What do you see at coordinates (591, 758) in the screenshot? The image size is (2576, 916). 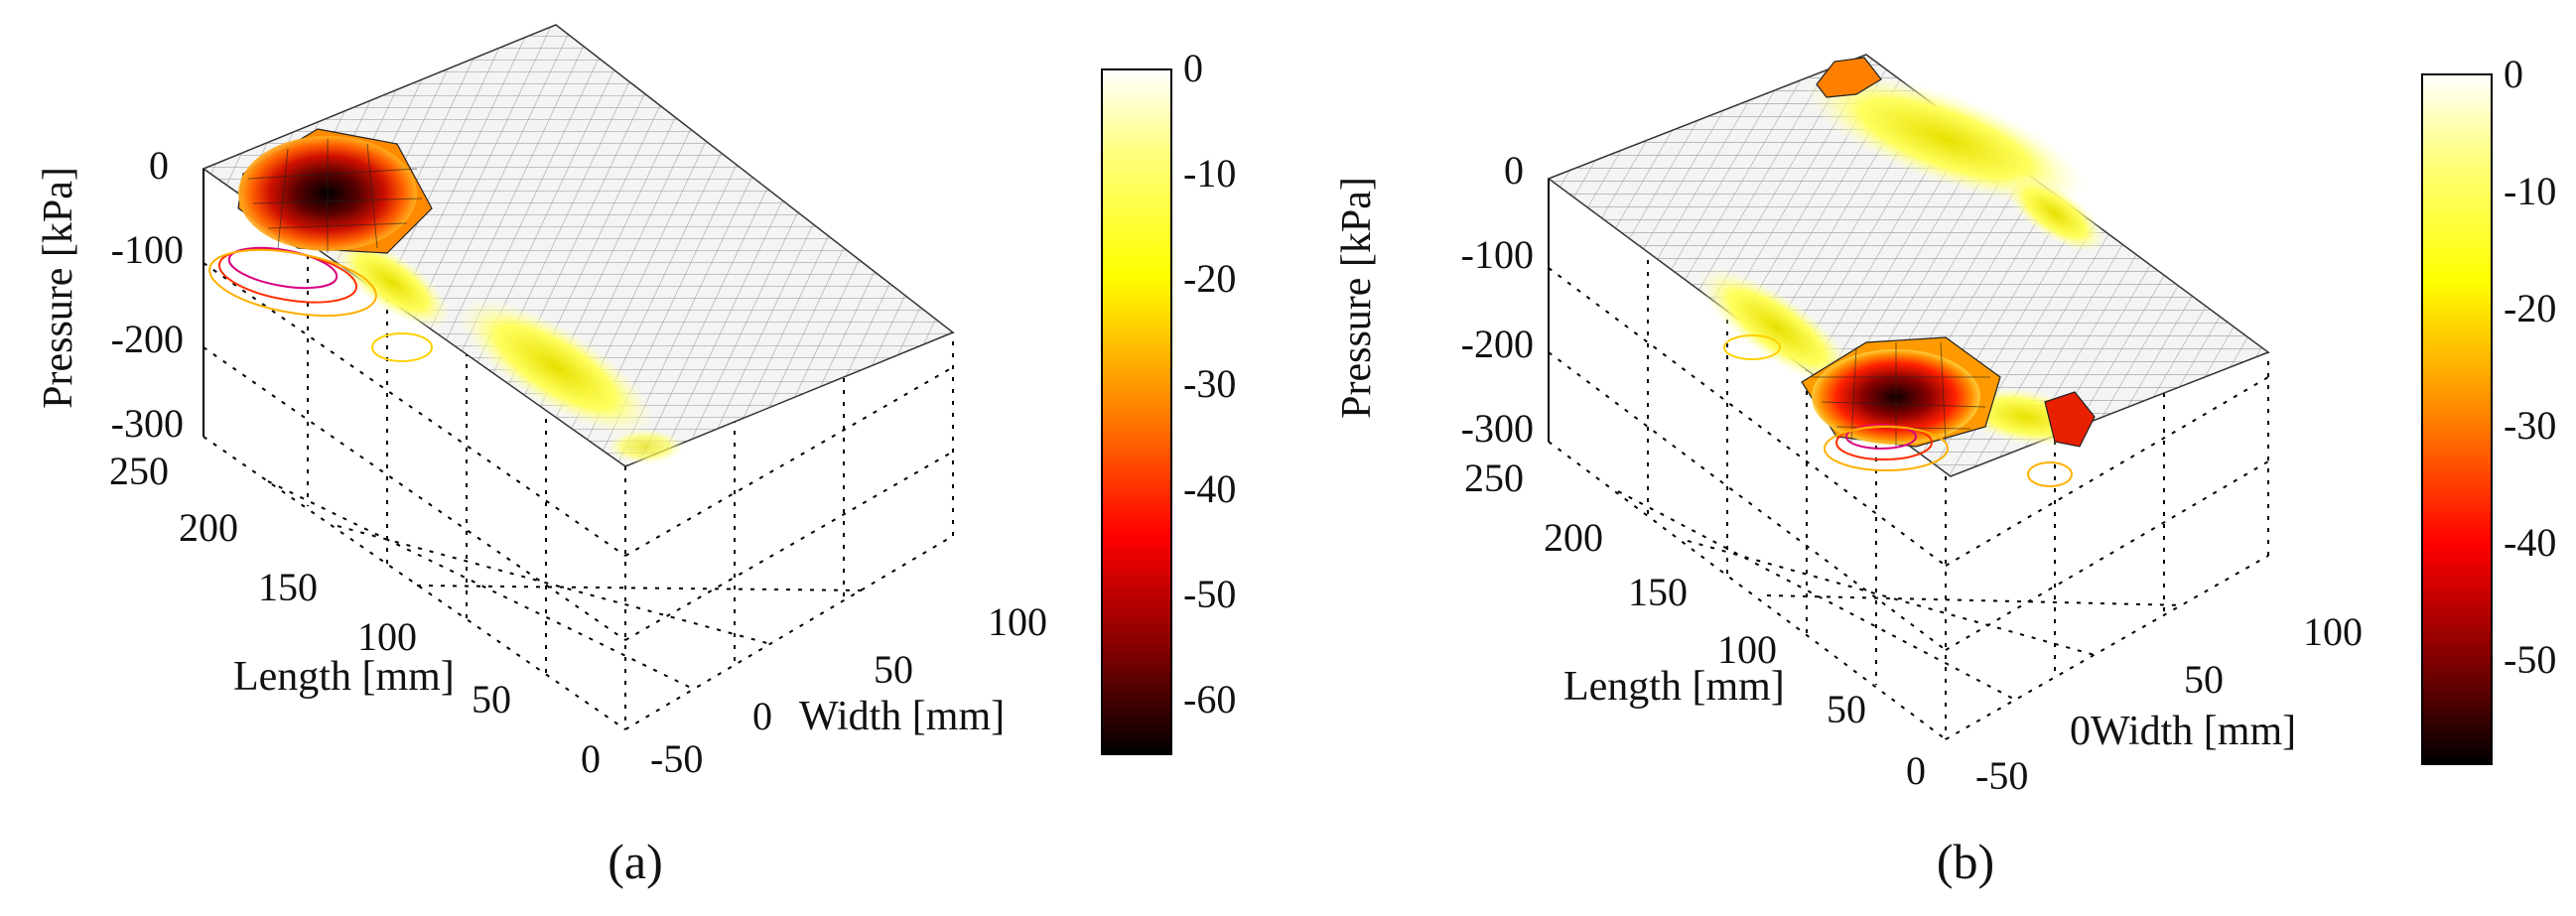 I see `y-tick-a-0: 0` at bounding box center [591, 758].